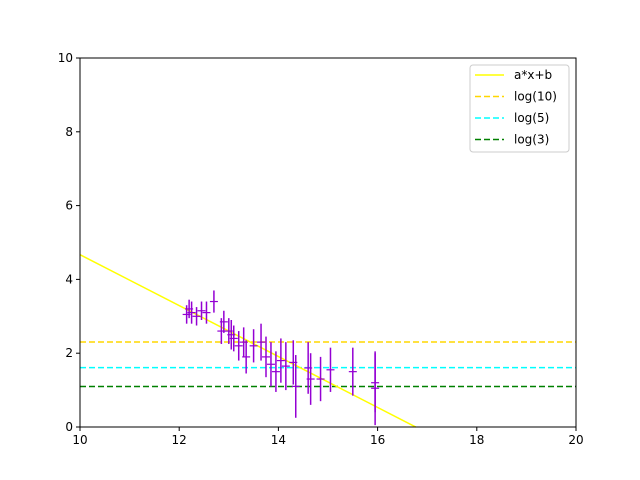  Describe the element at coordinates (535, 97) in the screenshot. I see `legend-label-1: log(10)` at that location.